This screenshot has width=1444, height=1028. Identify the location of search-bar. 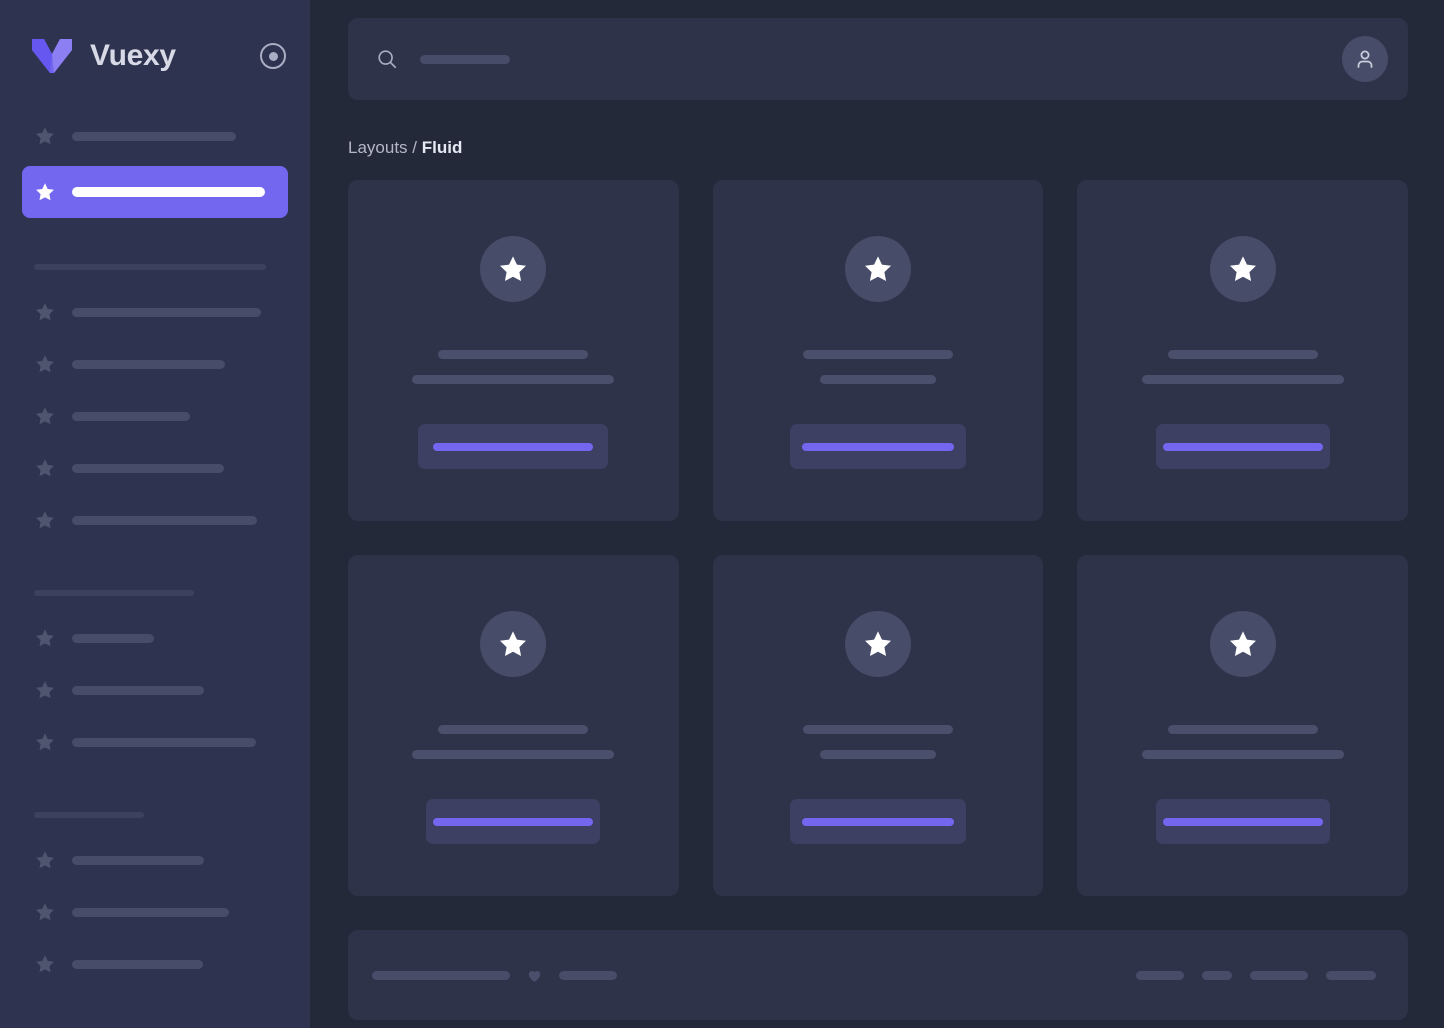
(443, 59).